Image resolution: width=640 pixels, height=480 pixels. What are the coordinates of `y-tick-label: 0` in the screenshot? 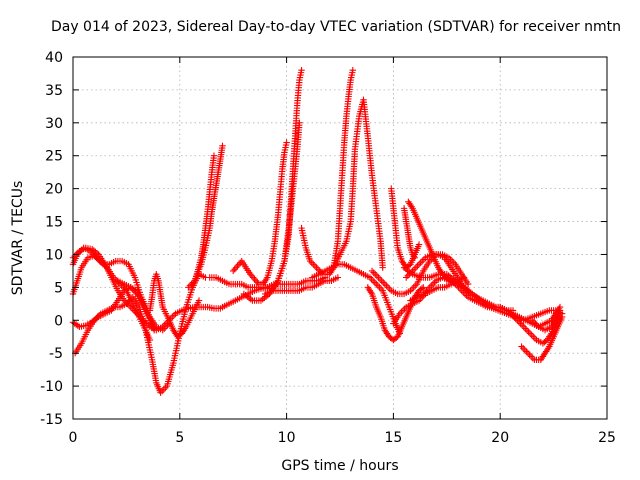 It's located at (58, 321).